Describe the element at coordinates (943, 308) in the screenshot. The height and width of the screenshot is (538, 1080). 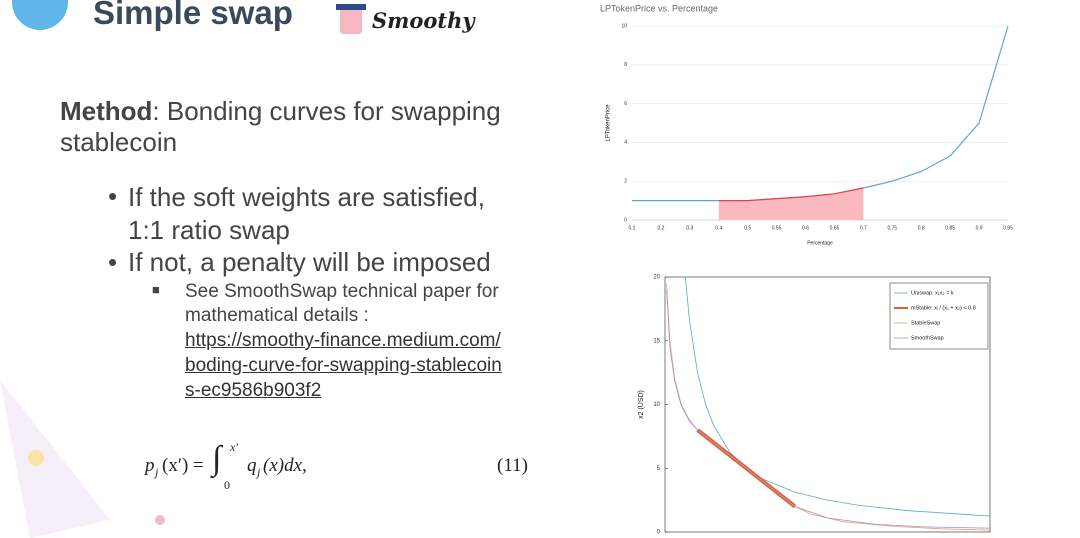
I see `legend-label: mStable: xᵢ / (x₁ + x₂) < 0.8` at that location.